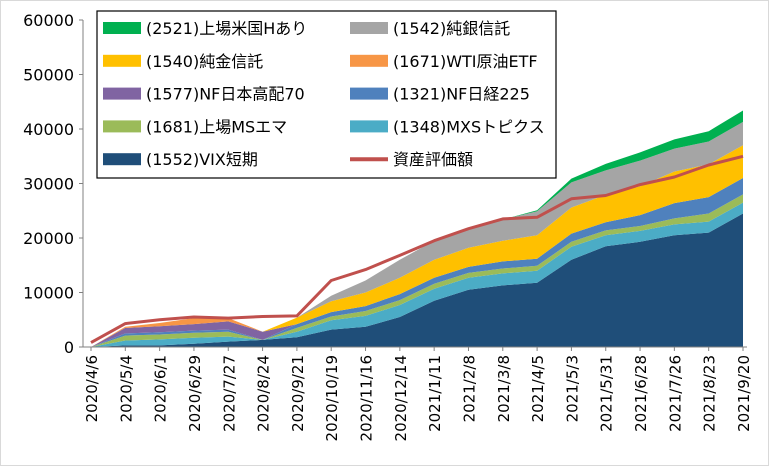  Describe the element at coordinates (195, 393) in the screenshot. I see `x-tick-label: 2020/6/29` at that location.